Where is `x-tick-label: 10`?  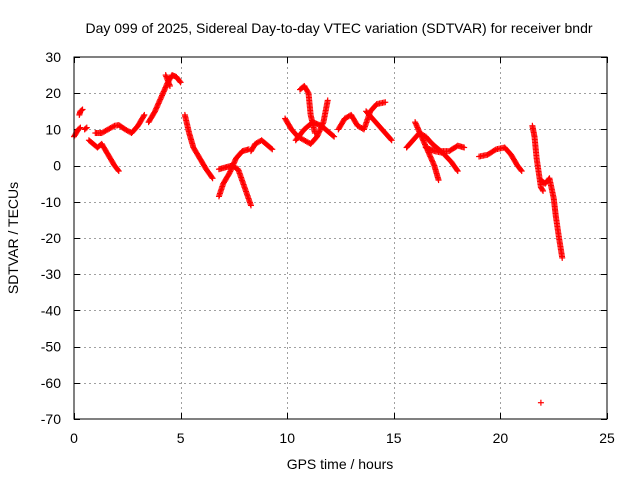 x-tick-label: 10 is located at coordinates (287, 438).